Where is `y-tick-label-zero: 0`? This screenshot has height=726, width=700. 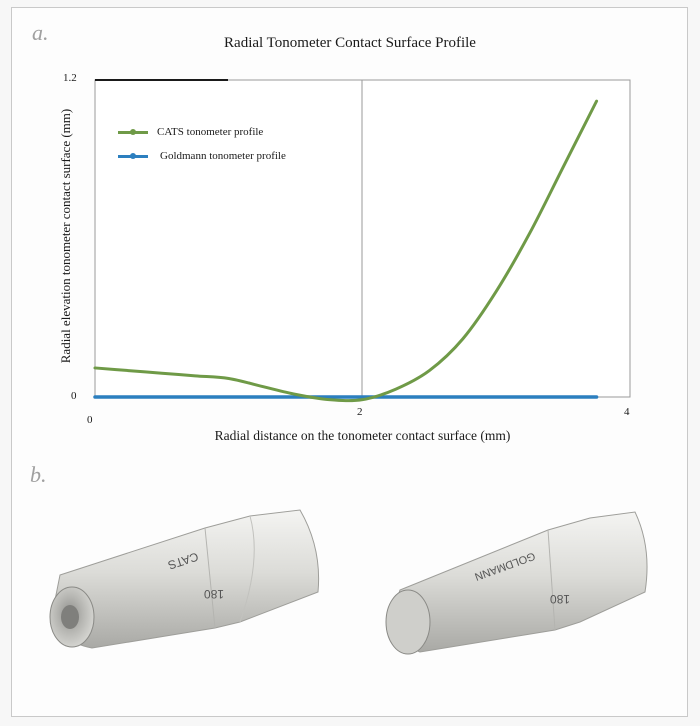
y-tick-label-zero: 0 is located at coordinates (74, 396).